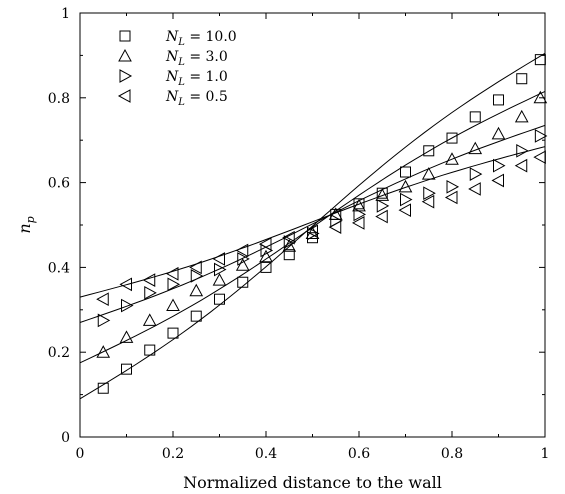 This screenshot has width=565, height=494. Describe the element at coordinates (80, 454) in the screenshot. I see `x-tick-label: 0` at that location.